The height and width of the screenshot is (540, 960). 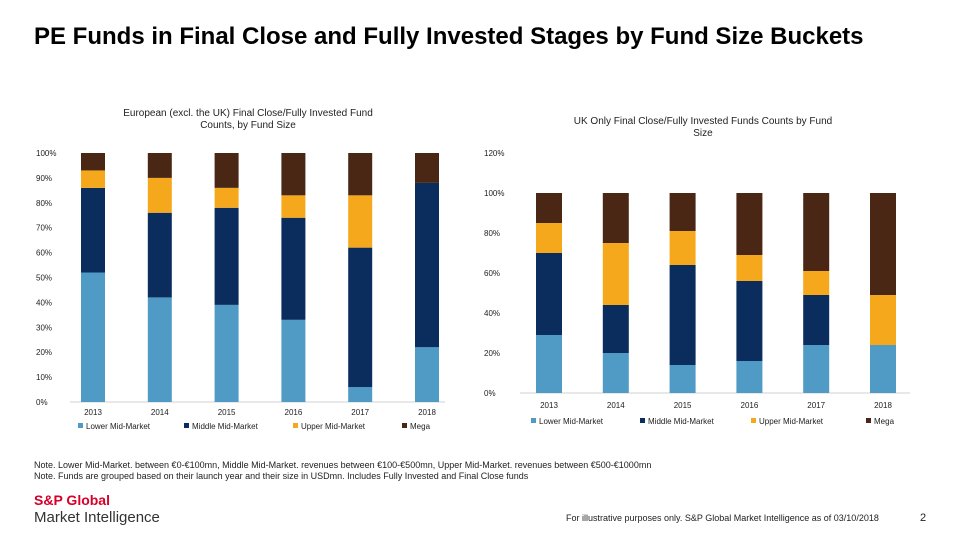 I want to click on right-y-tick-label: 120%, so click(x=494, y=153).